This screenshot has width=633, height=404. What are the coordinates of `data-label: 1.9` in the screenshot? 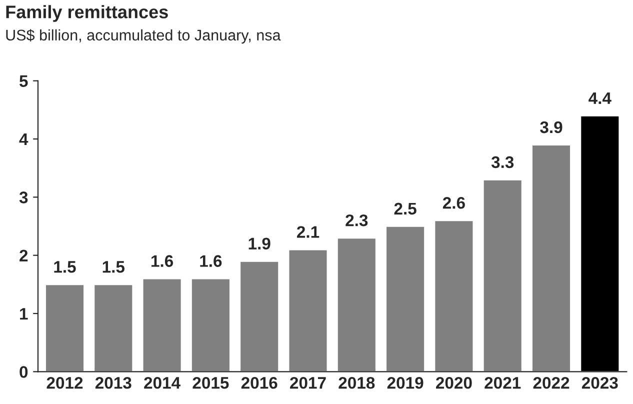 It's located at (259, 244).